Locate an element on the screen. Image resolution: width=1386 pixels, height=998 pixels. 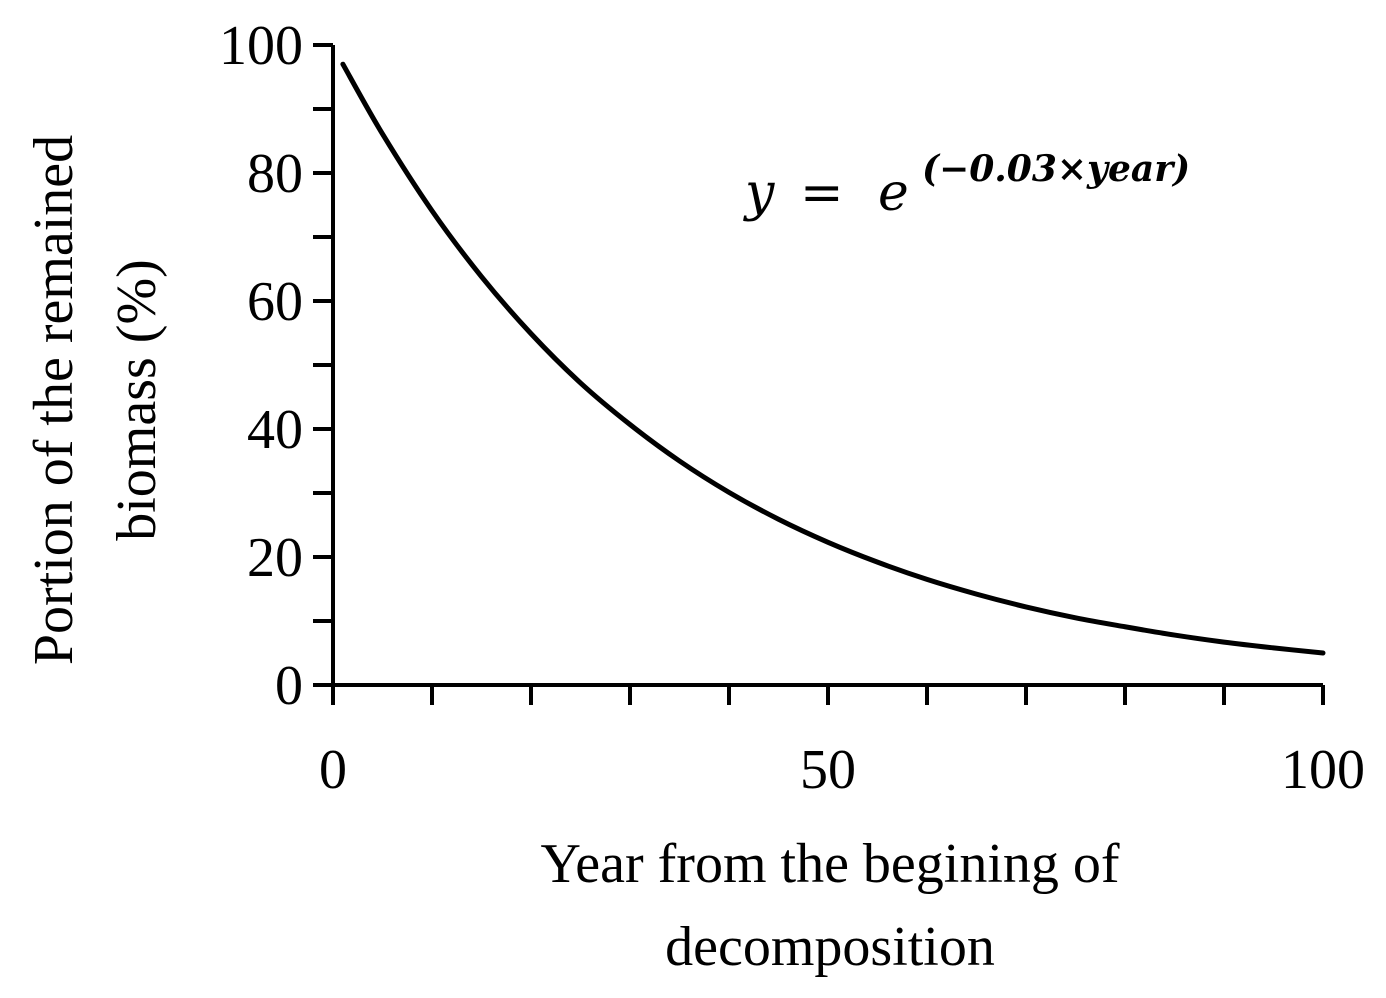
x-axis-title-line-2: decomposition is located at coordinates (830, 947).